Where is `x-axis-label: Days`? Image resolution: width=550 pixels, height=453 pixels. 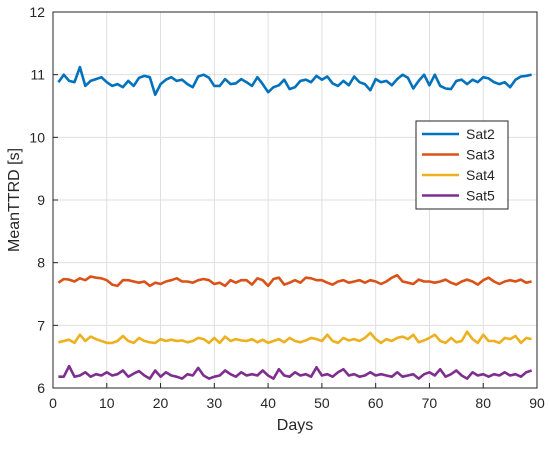
x-axis-label: Days is located at coordinates (295, 425).